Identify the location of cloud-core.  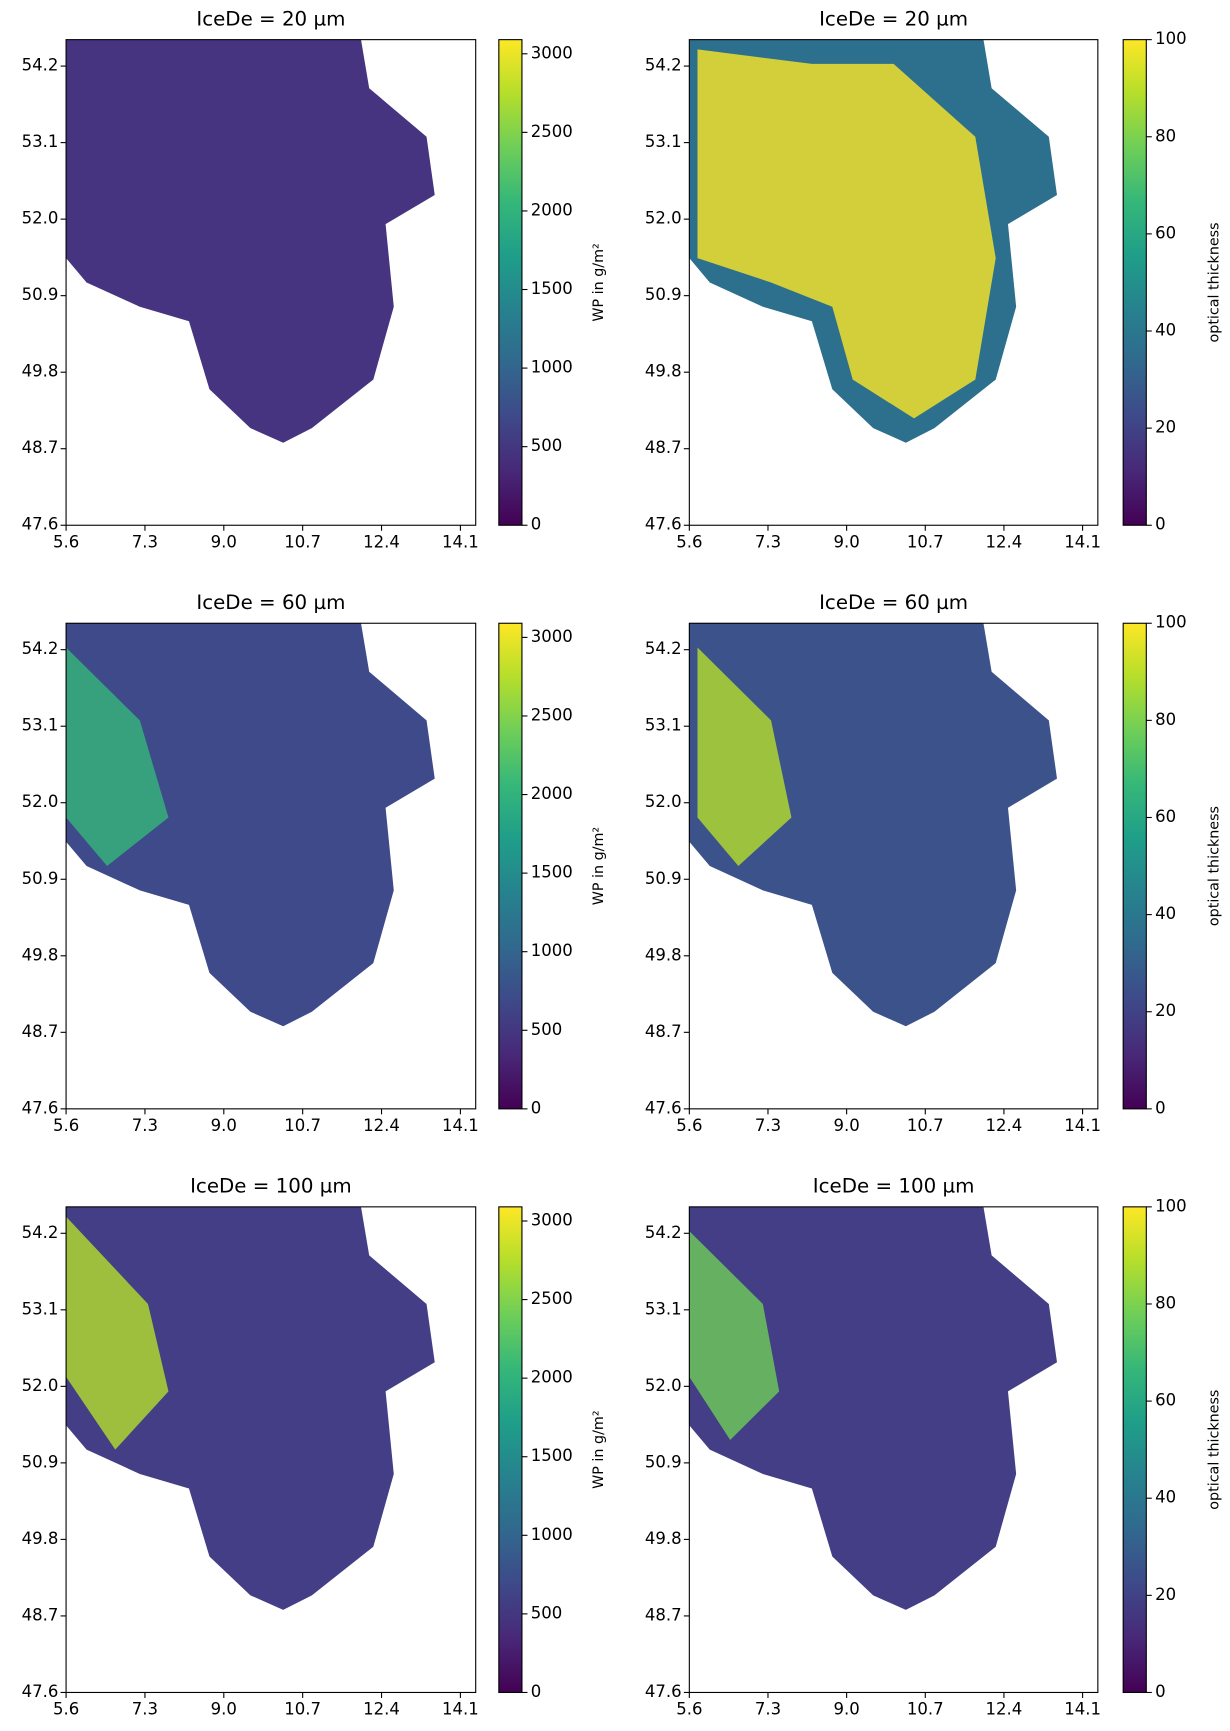
(734, 1335).